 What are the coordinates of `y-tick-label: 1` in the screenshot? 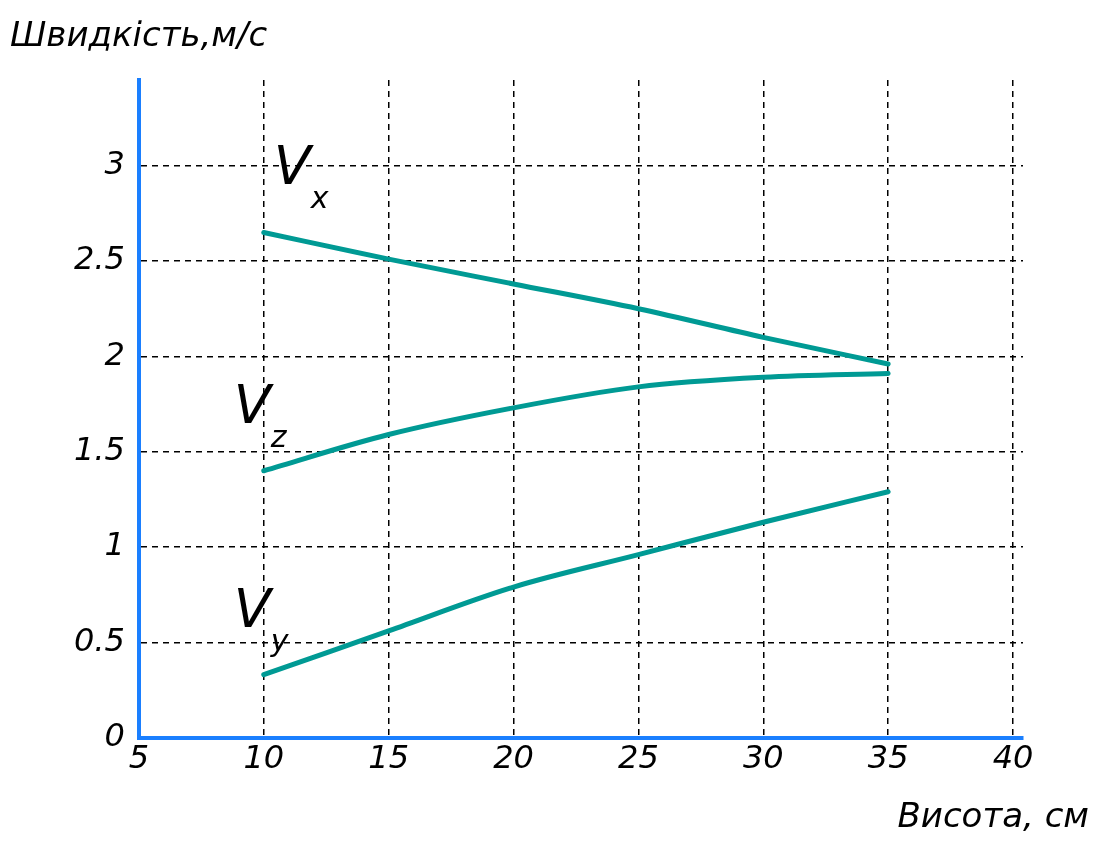 It's located at (114, 544).